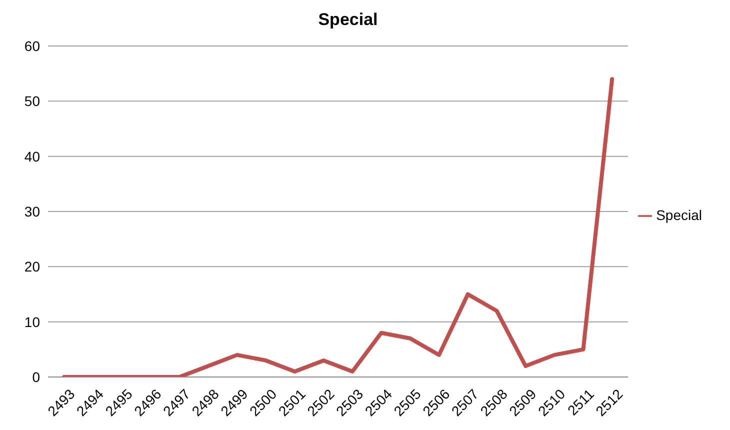 The image size is (730, 430). What do you see at coordinates (32, 266) in the screenshot?
I see `y-tick-label: 20` at bounding box center [32, 266].